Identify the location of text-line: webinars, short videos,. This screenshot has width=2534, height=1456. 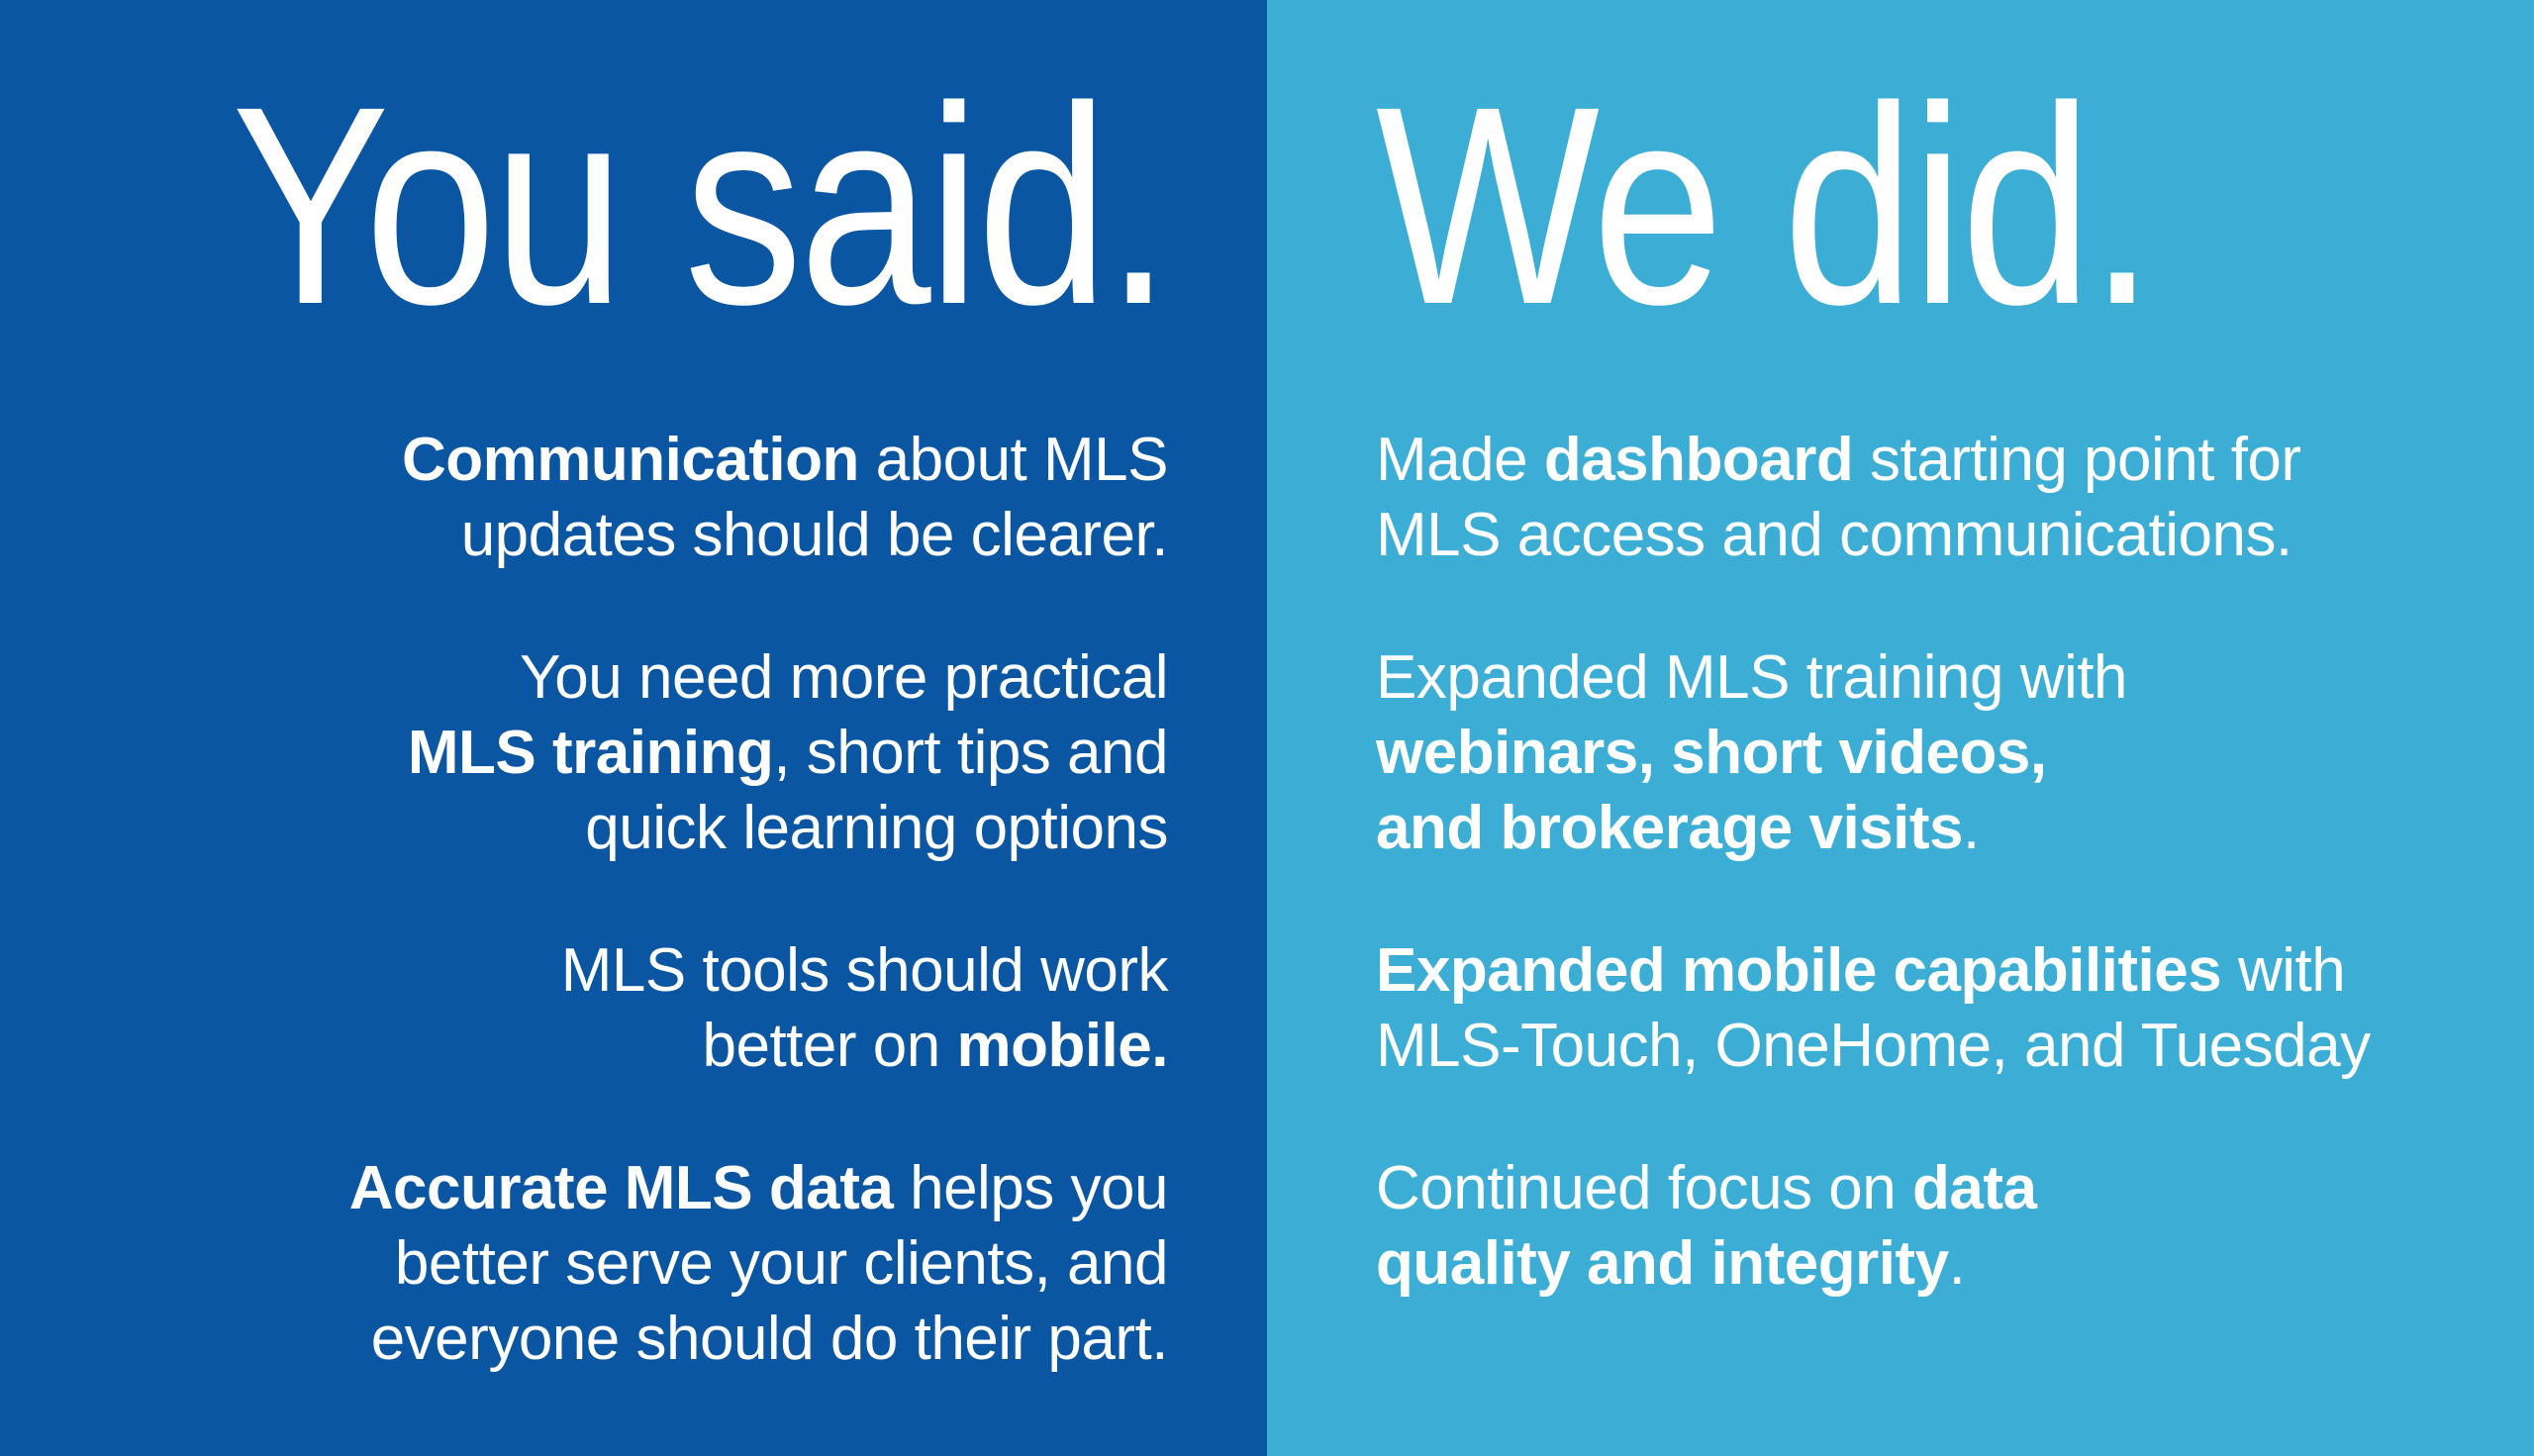
(1955, 753).